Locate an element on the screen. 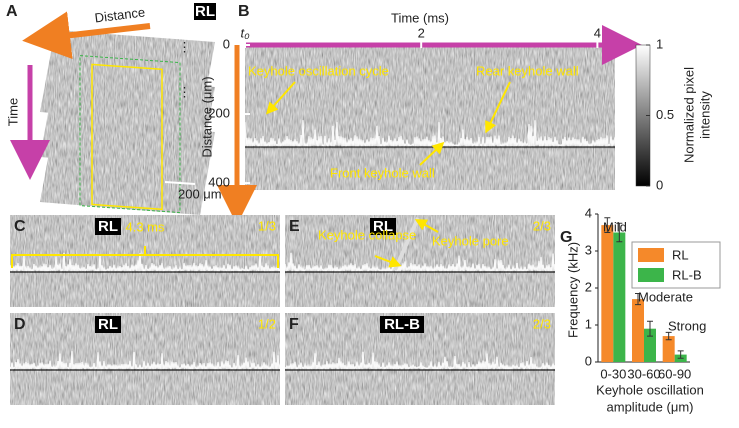  x-tick-label: 4 is located at coordinates (597, 32).